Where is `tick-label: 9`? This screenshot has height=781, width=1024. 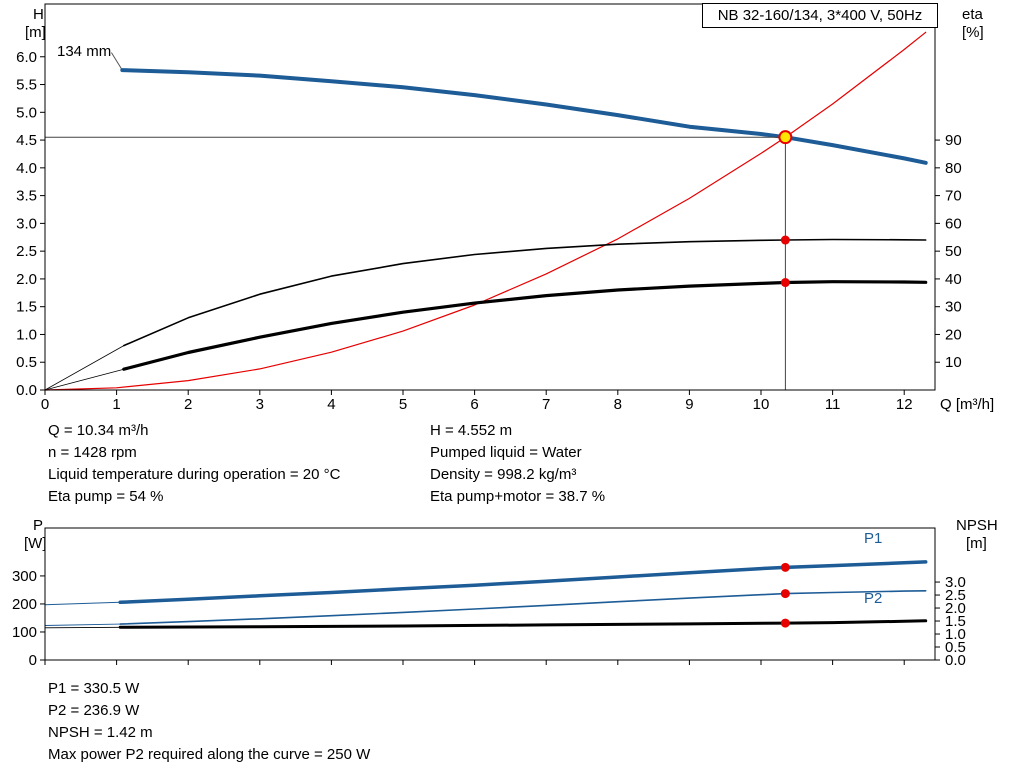
tick-label: 9 is located at coordinates (689, 404).